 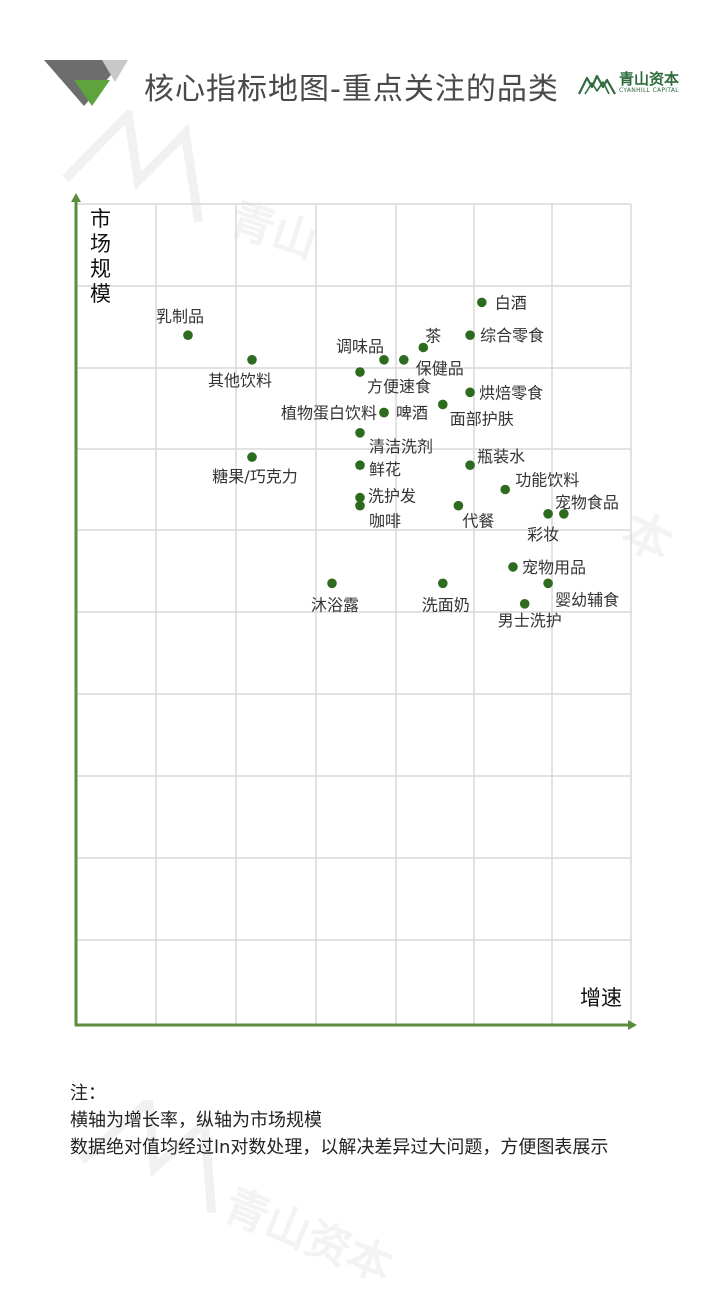 What do you see at coordinates (392, 496) in the screenshot?
I see `point-label: 洗护发` at bounding box center [392, 496].